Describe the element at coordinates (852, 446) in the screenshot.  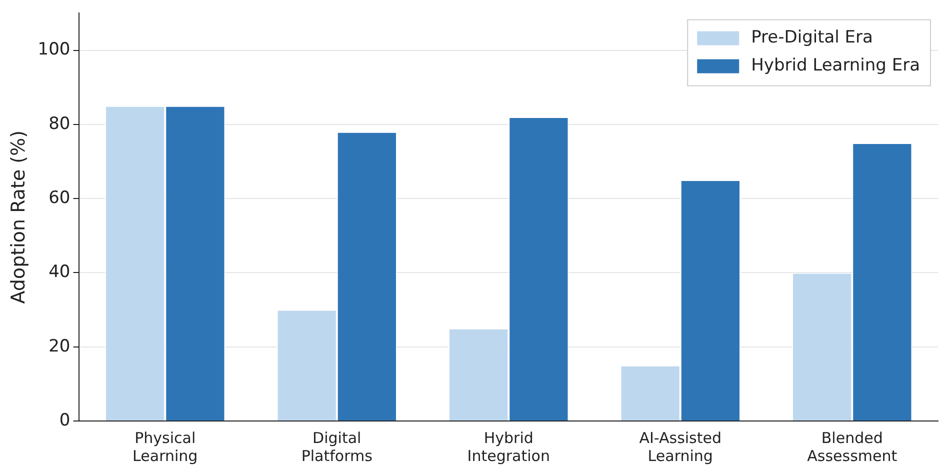
I see `x-tick-label: Blended Assessment` at that location.